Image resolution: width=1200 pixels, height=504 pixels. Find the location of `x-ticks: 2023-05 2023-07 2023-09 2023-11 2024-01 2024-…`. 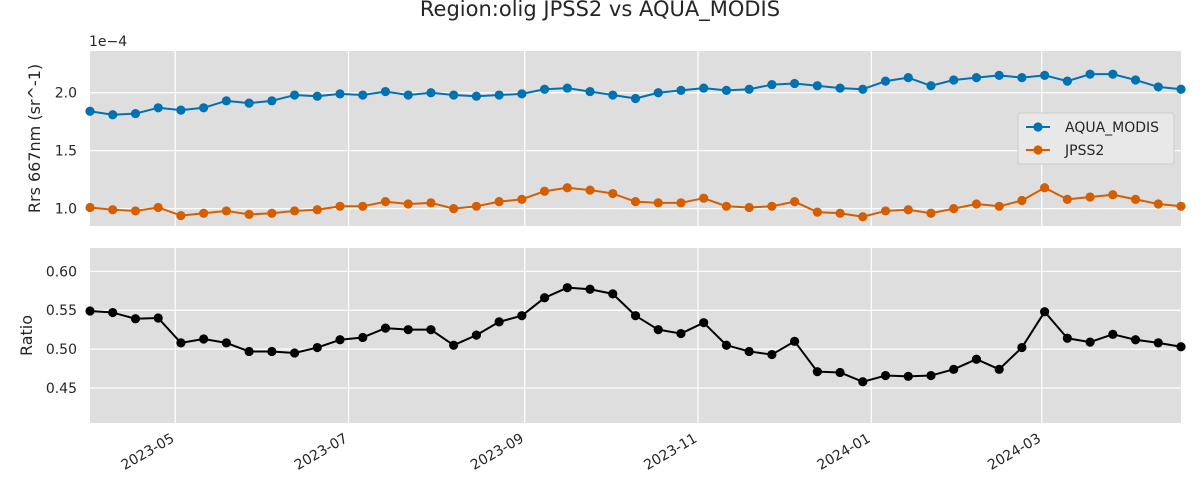

x-ticks: 2023-05 2023-07 2023-09 2023-11 2024-01 2024-… is located at coordinates (581, 452).